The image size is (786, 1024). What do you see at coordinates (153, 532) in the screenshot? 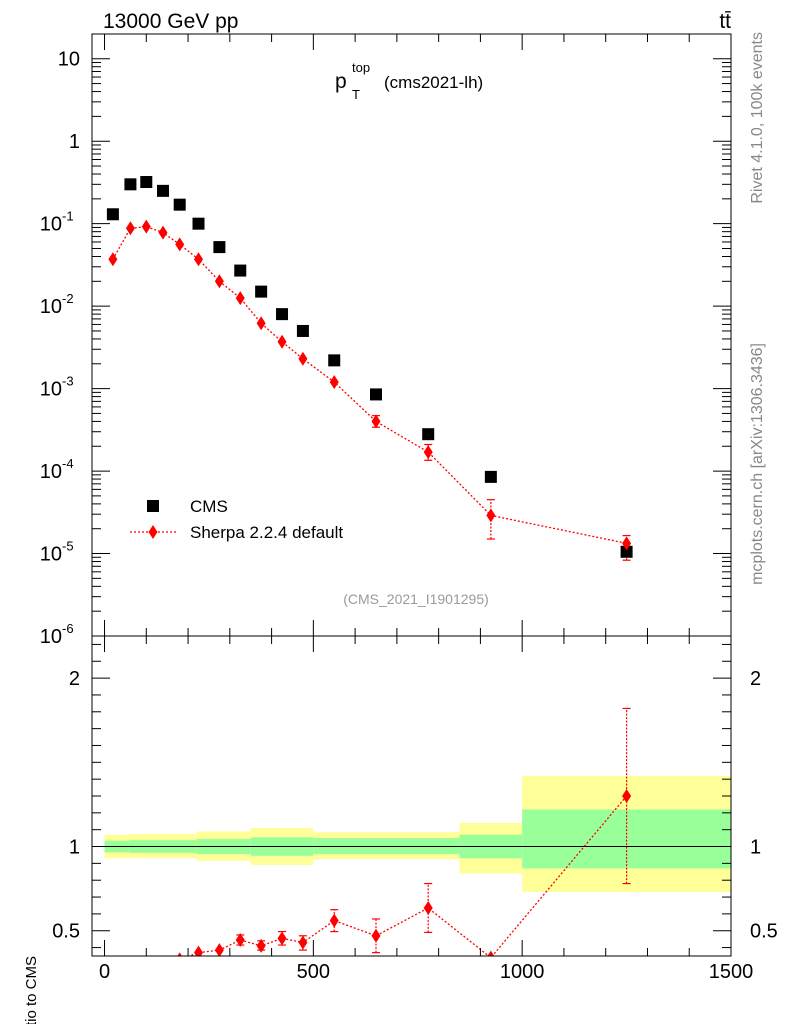
I see `legend-sherpa-marker` at bounding box center [153, 532].